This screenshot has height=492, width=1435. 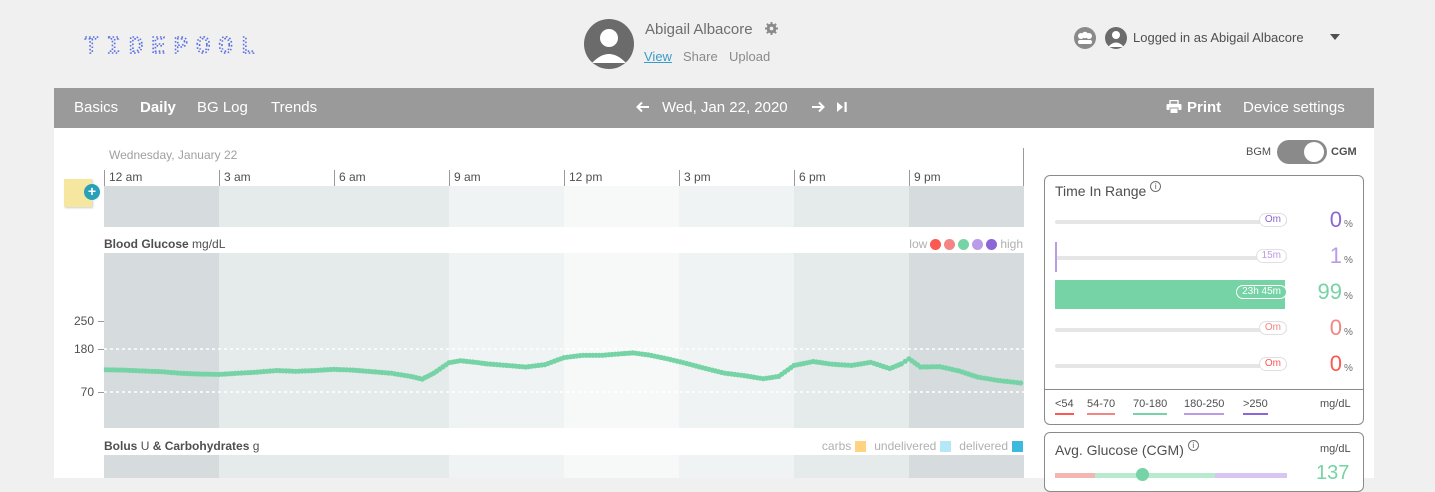 What do you see at coordinates (1101, 406) in the screenshot?
I see `range-label: 54-70` at bounding box center [1101, 406].